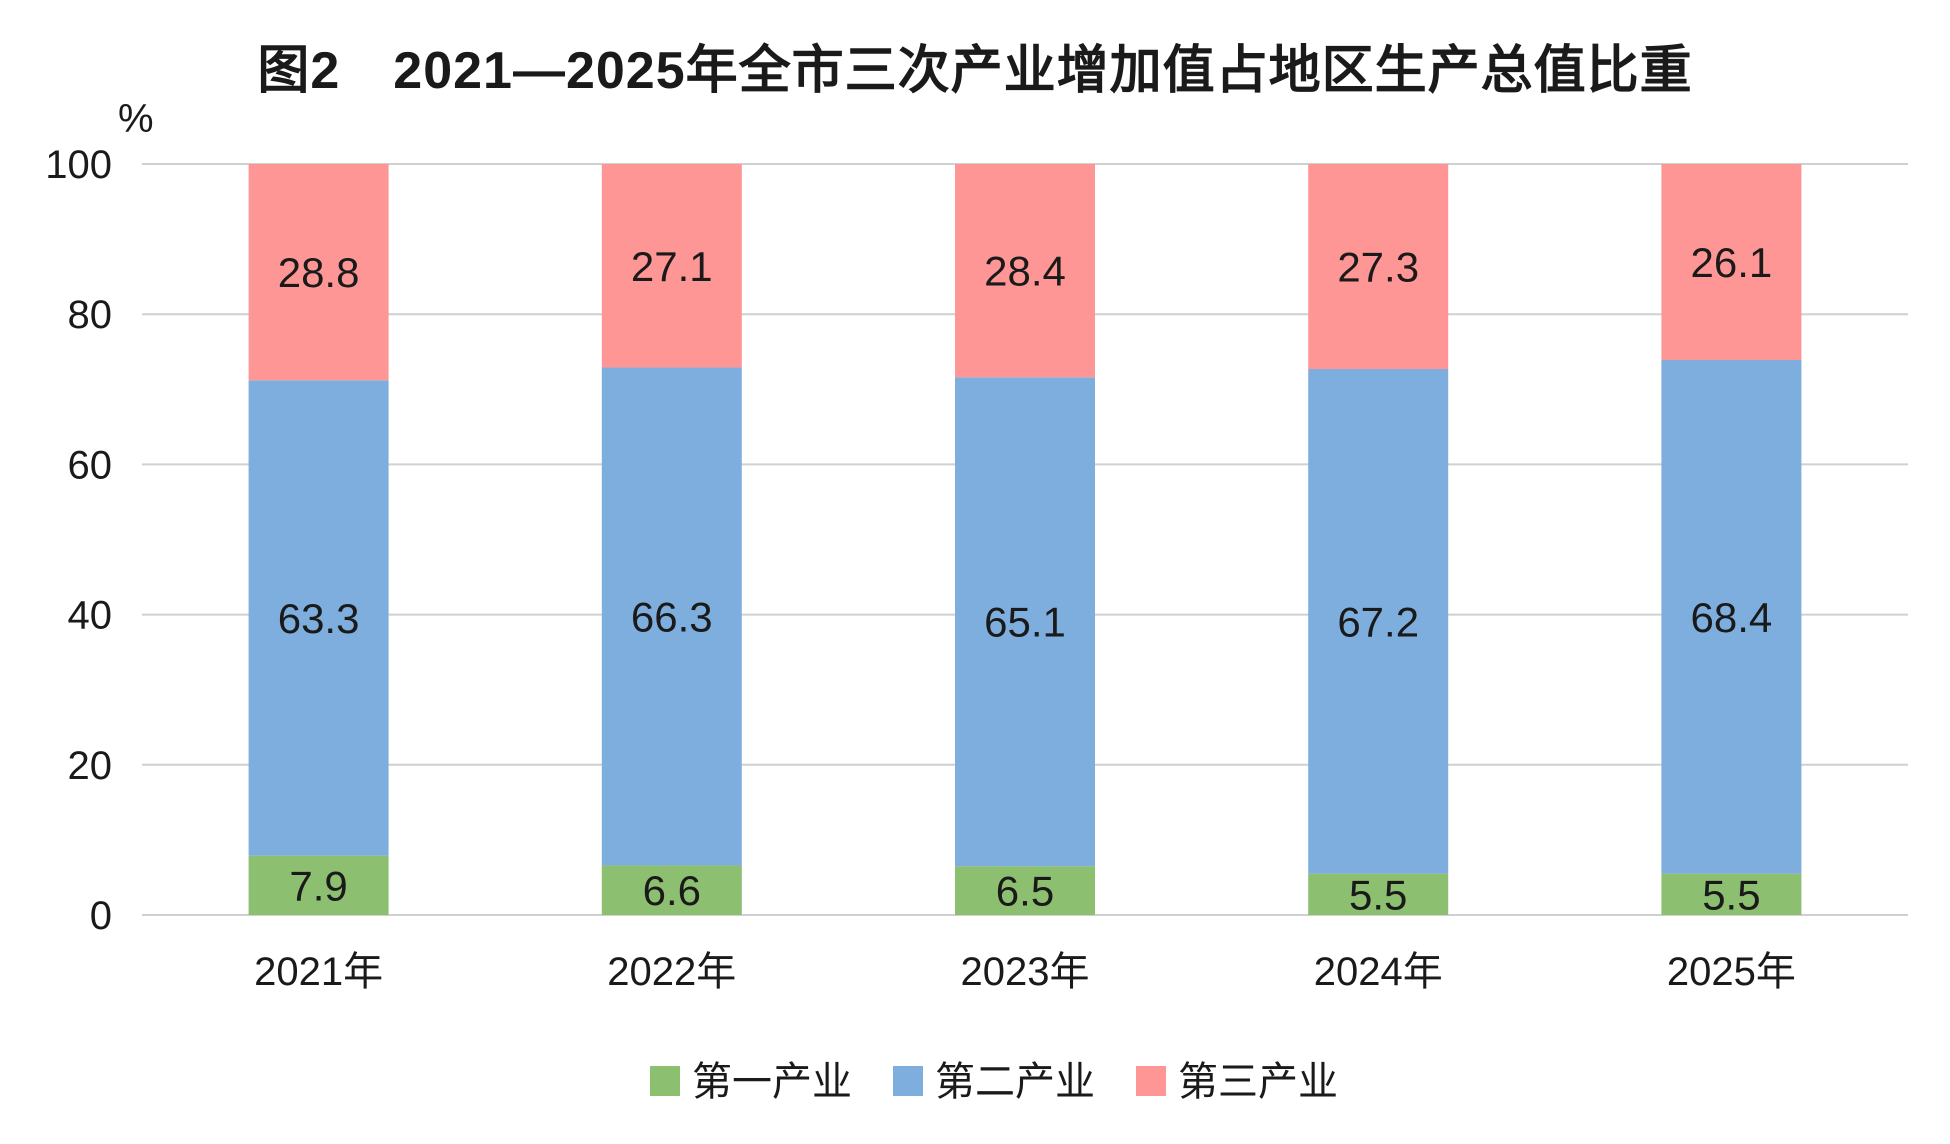 This screenshot has width=1950, height=1144. I want to click on data-label: 27.1, so click(672, 266).